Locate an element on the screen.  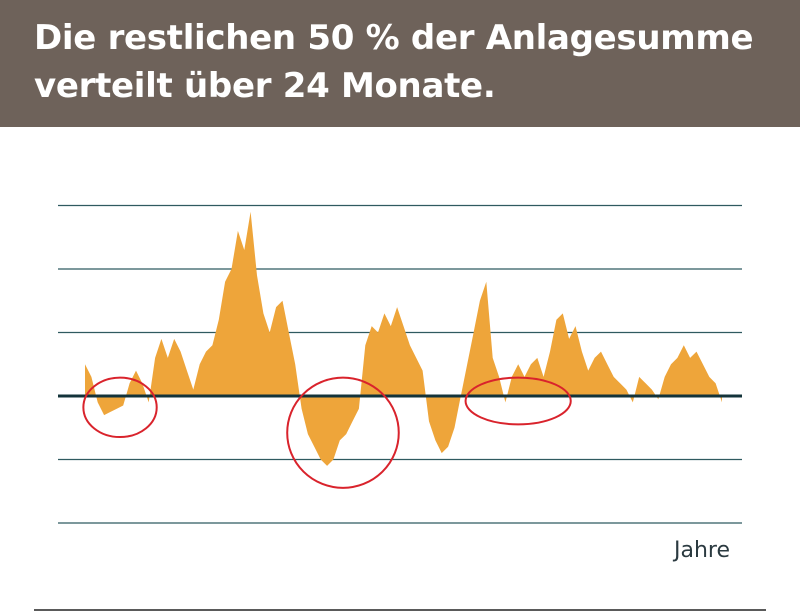
x-axis-label: Jahre is located at coordinates (701, 550).